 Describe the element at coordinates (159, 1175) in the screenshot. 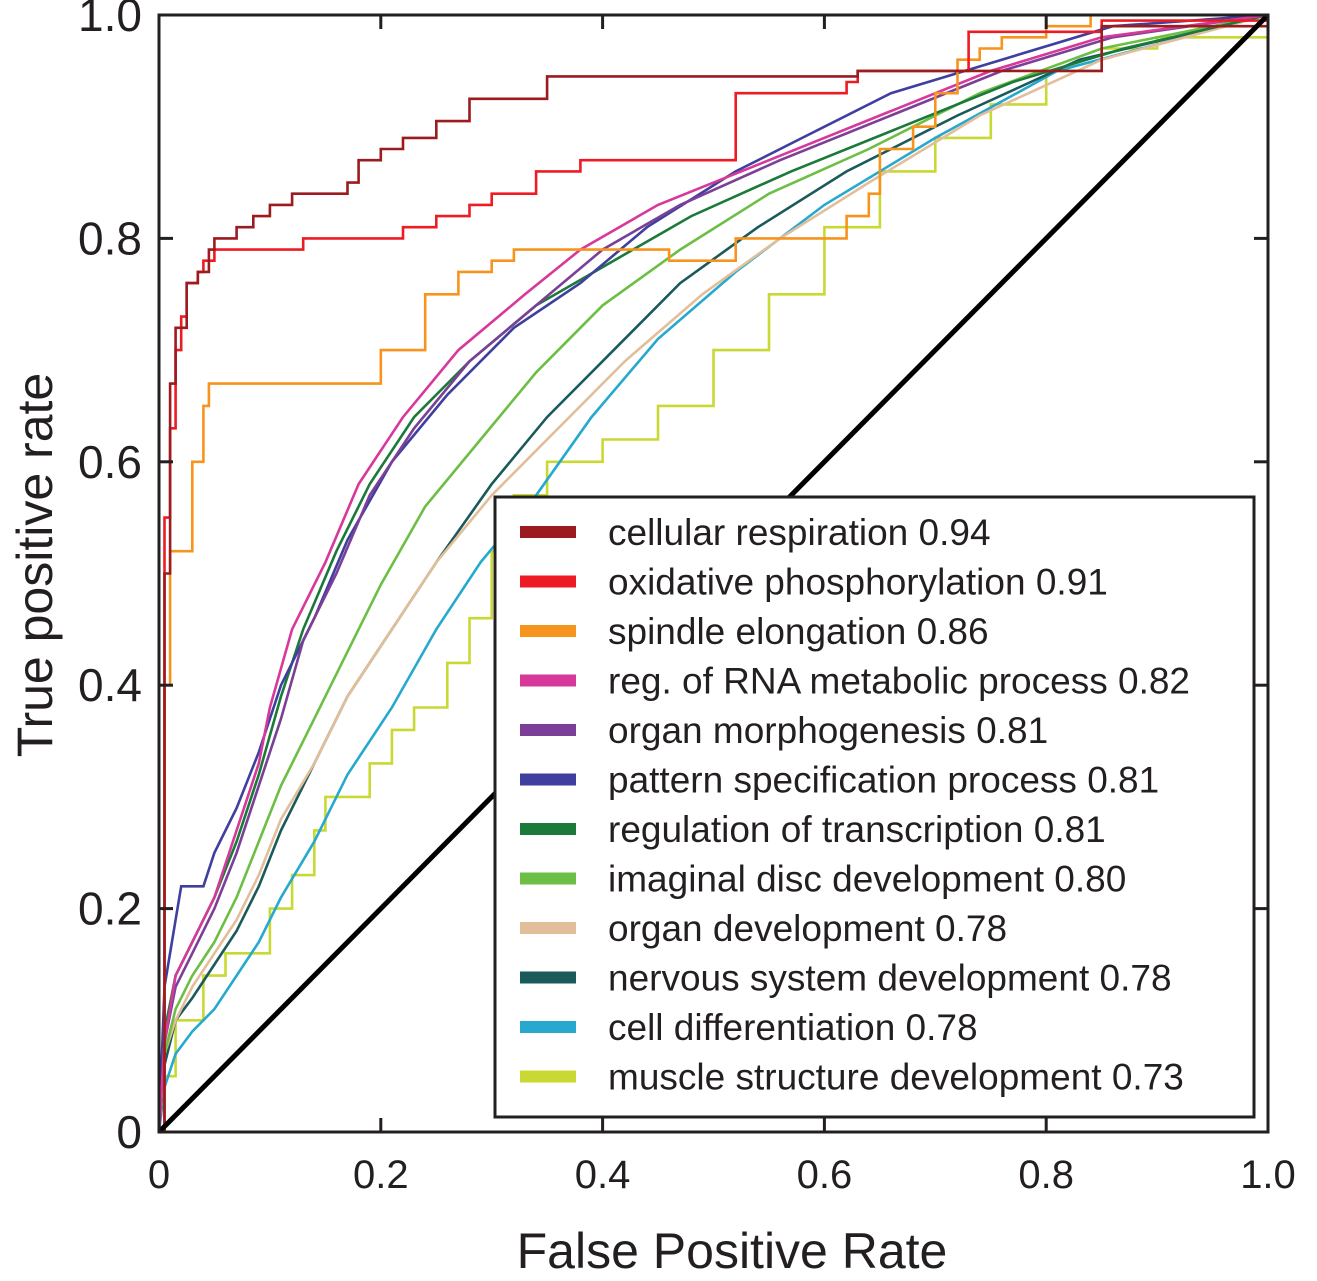

I see `x-tick-label-0: 0` at that location.